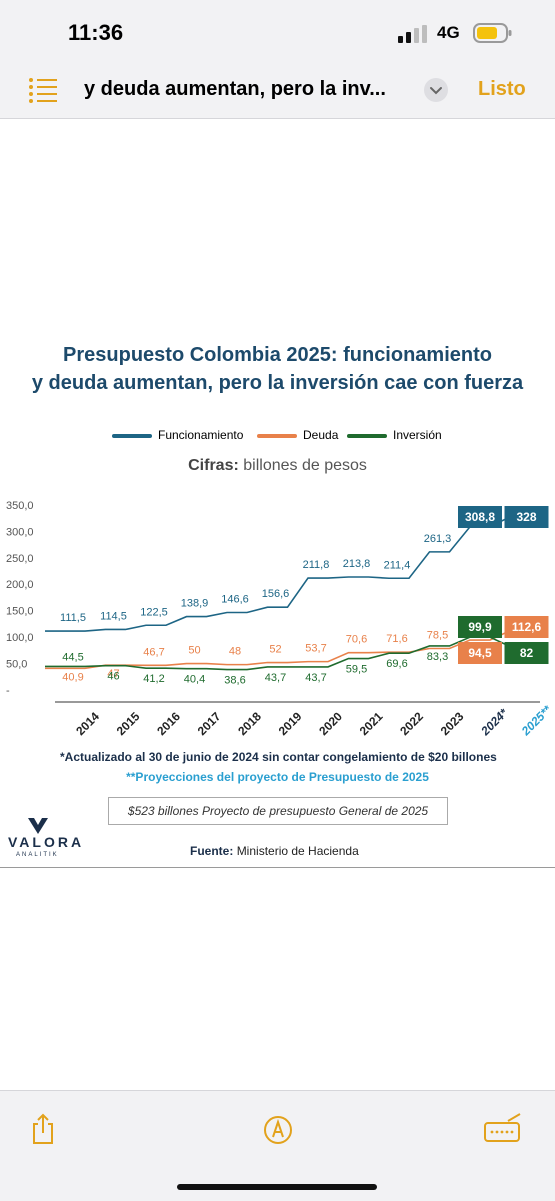 The height and width of the screenshot is (1201, 555). I want to click on data-label: 328, so click(526, 517).